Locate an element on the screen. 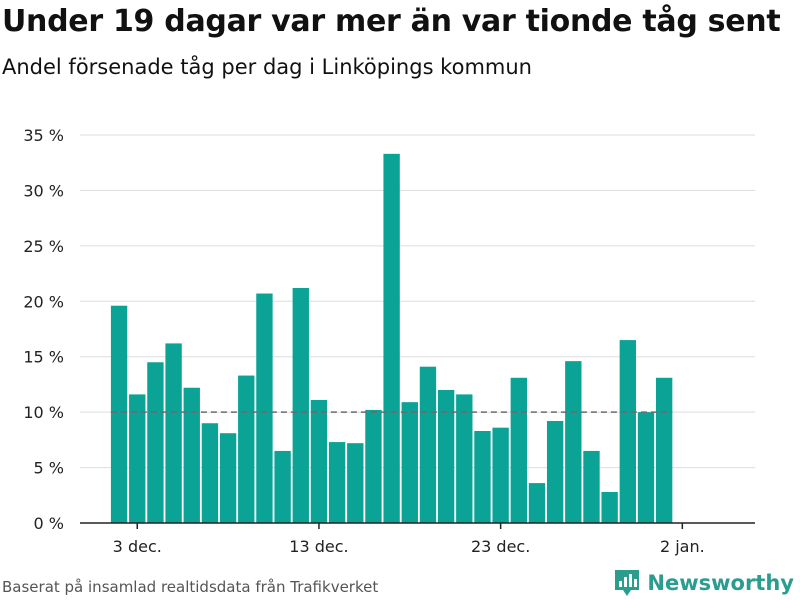  bar-chart-bubble-icon is located at coordinates (627, 583).